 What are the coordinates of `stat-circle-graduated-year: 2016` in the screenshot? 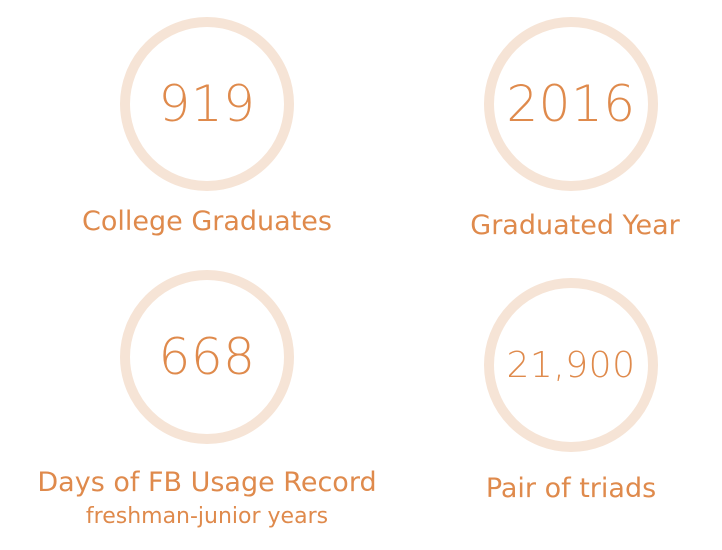 It's located at (571, 104).